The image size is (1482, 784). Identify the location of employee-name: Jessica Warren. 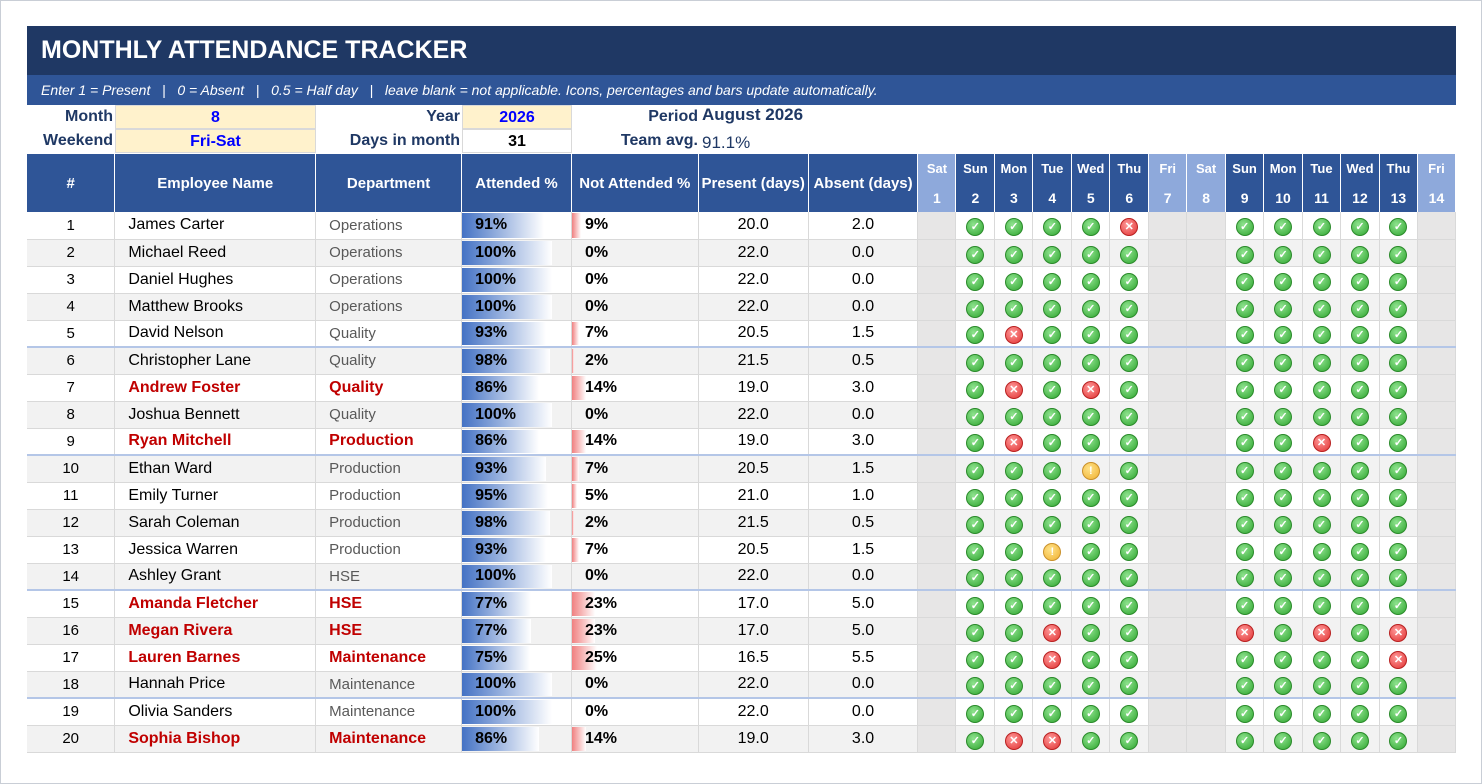
(215, 550).